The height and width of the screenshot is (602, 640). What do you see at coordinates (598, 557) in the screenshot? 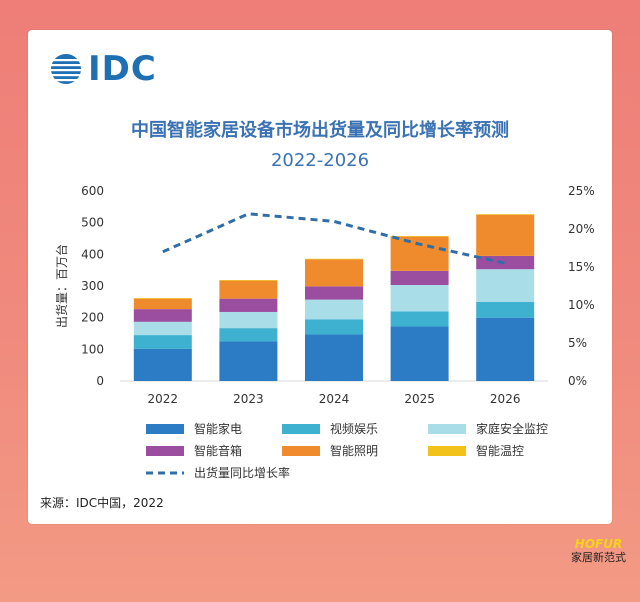
I see `brand-cn: 家居新范式` at bounding box center [598, 557].